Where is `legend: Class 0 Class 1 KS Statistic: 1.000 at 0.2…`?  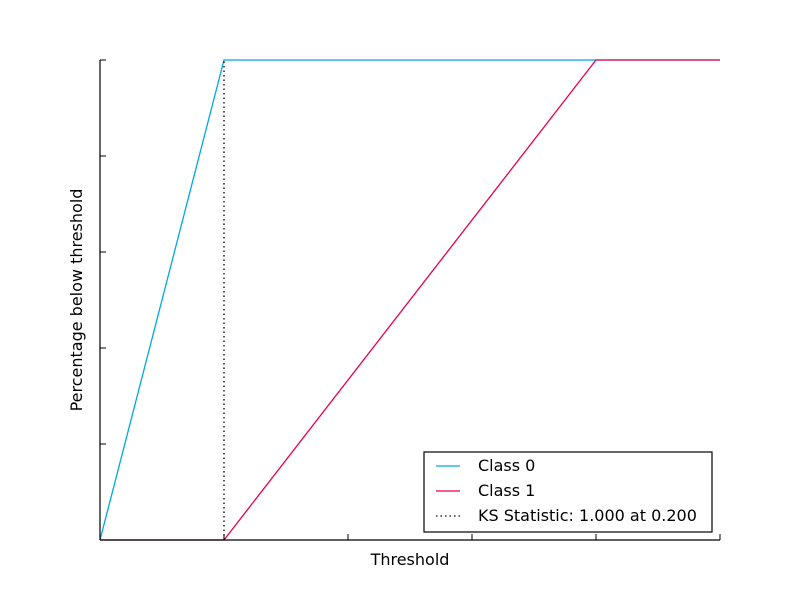
legend: Class 0 Class 1 KS Statistic: 1.000 at 0.2… is located at coordinates (568, 492).